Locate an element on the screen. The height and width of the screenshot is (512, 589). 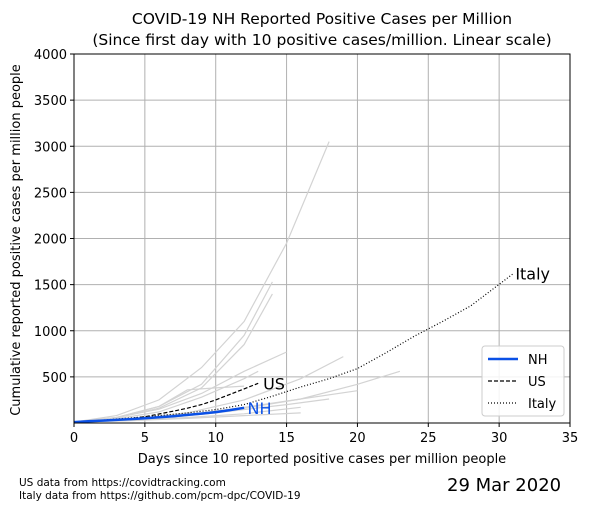
legend: NH US Italy is located at coordinates (523, 381).